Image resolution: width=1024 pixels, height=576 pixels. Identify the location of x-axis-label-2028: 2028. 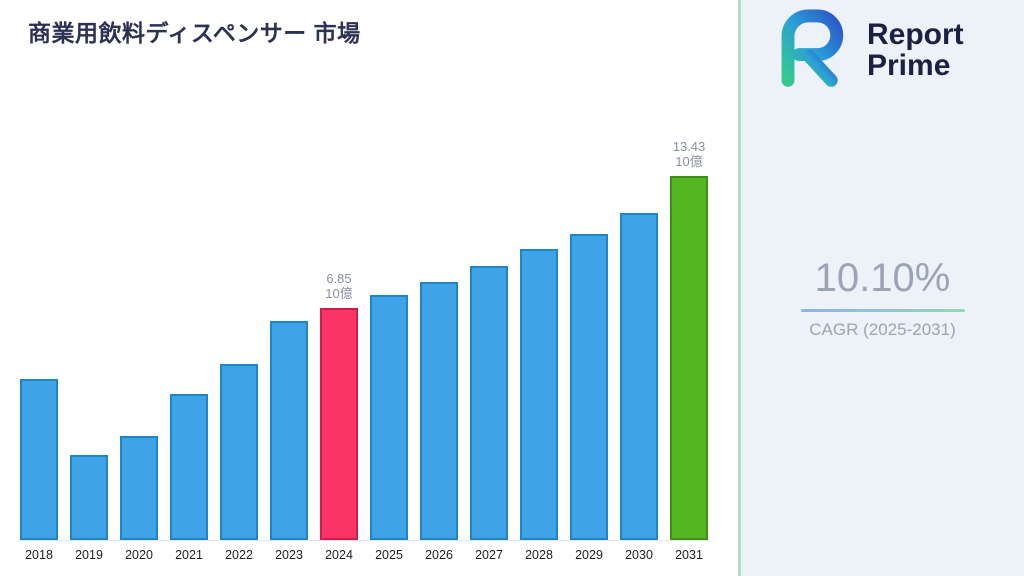
(539, 555).